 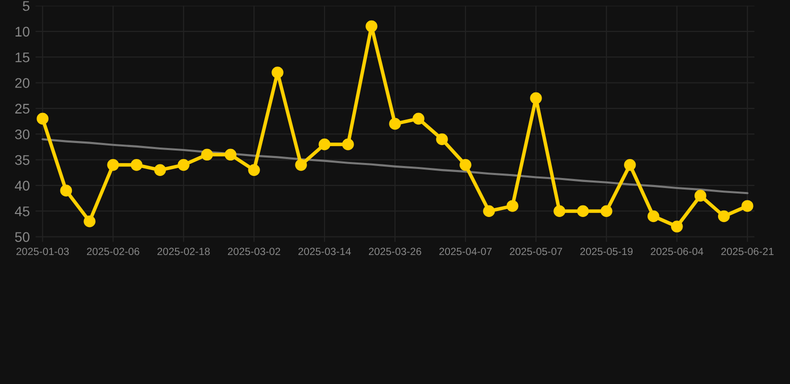 What do you see at coordinates (22, 109) in the screenshot?
I see `y-tick-label: 25` at bounding box center [22, 109].